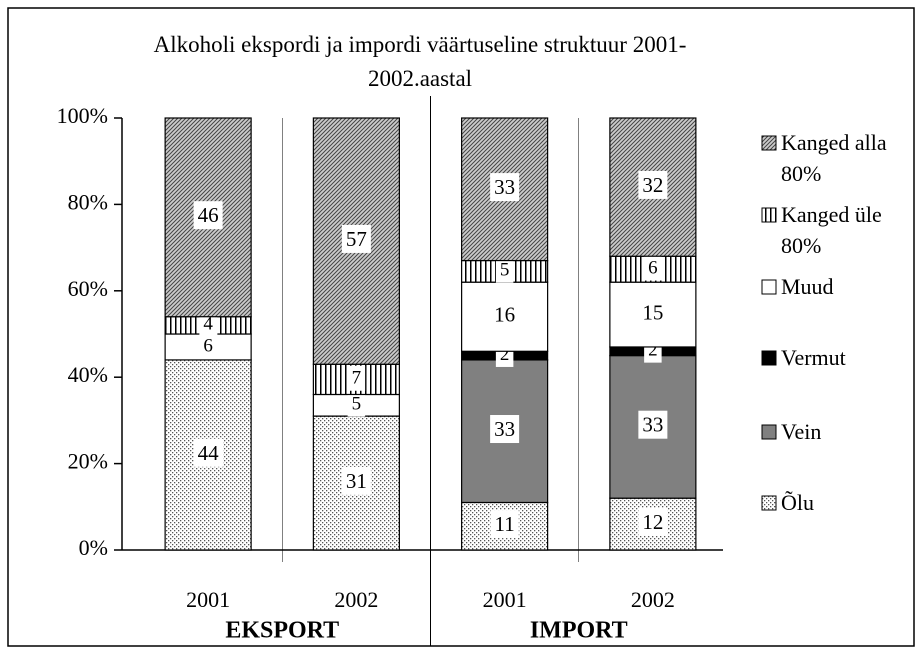  I want to click on y-tick-label: 0%, so click(93, 547).